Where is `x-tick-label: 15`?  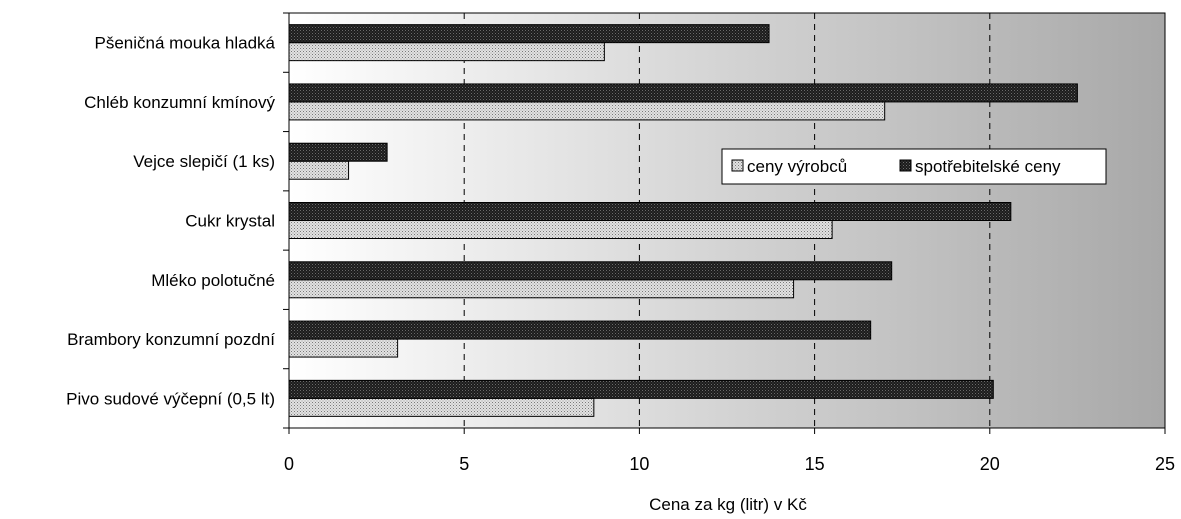
x-tick-label: 15 is located at coordinates (815, 464).